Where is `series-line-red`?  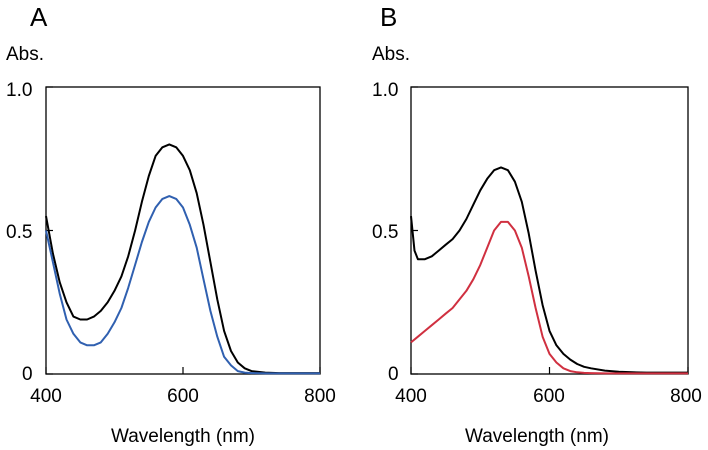 series-line-red is located at coordinates (549, 297).